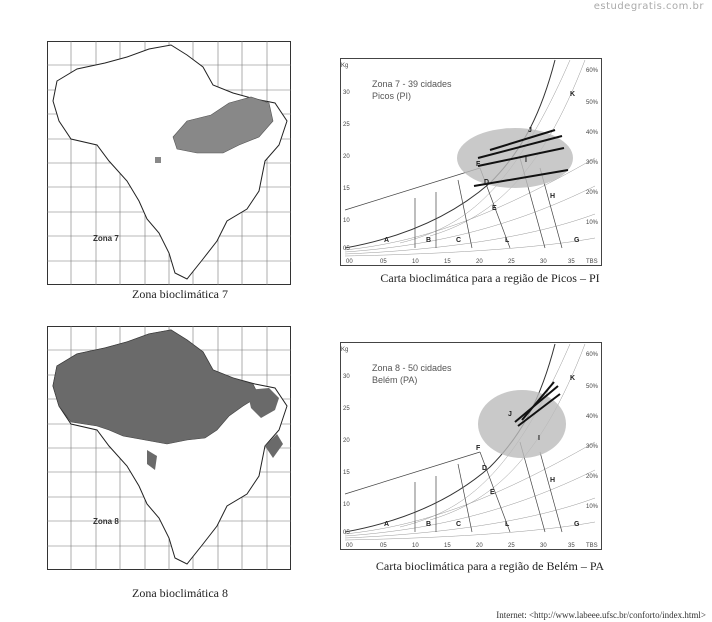  What do you see at coordinates (169, 163) in the screenshot?
I see `map-zona-7: Zona 7` at bounding box center [169, 163].